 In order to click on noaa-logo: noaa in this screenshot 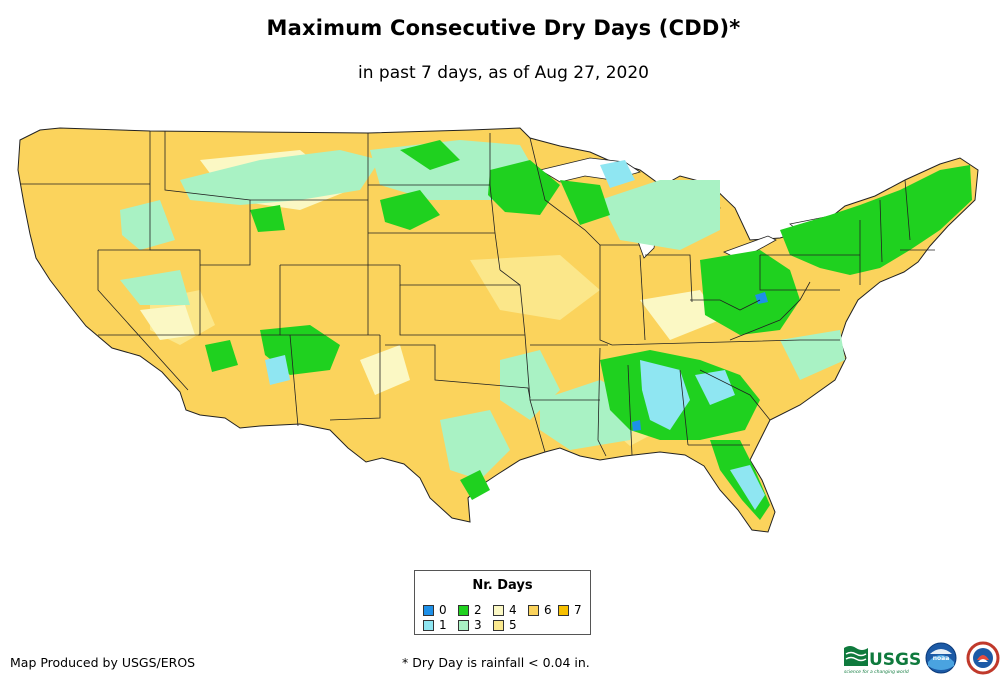, I will do `click(941, 658)`.